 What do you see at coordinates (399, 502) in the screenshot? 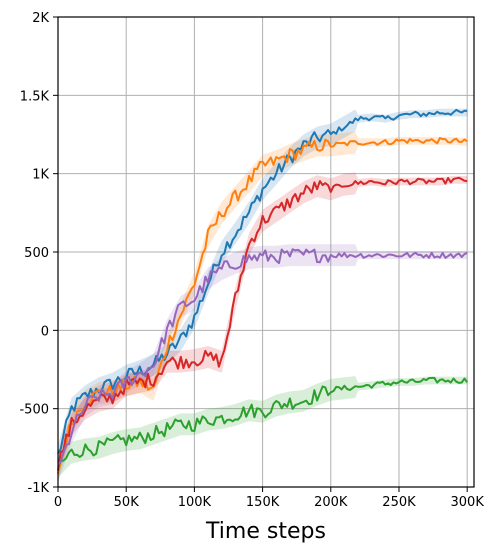
I see `x-tick-label: 250K` at bounding box center [399, 502].